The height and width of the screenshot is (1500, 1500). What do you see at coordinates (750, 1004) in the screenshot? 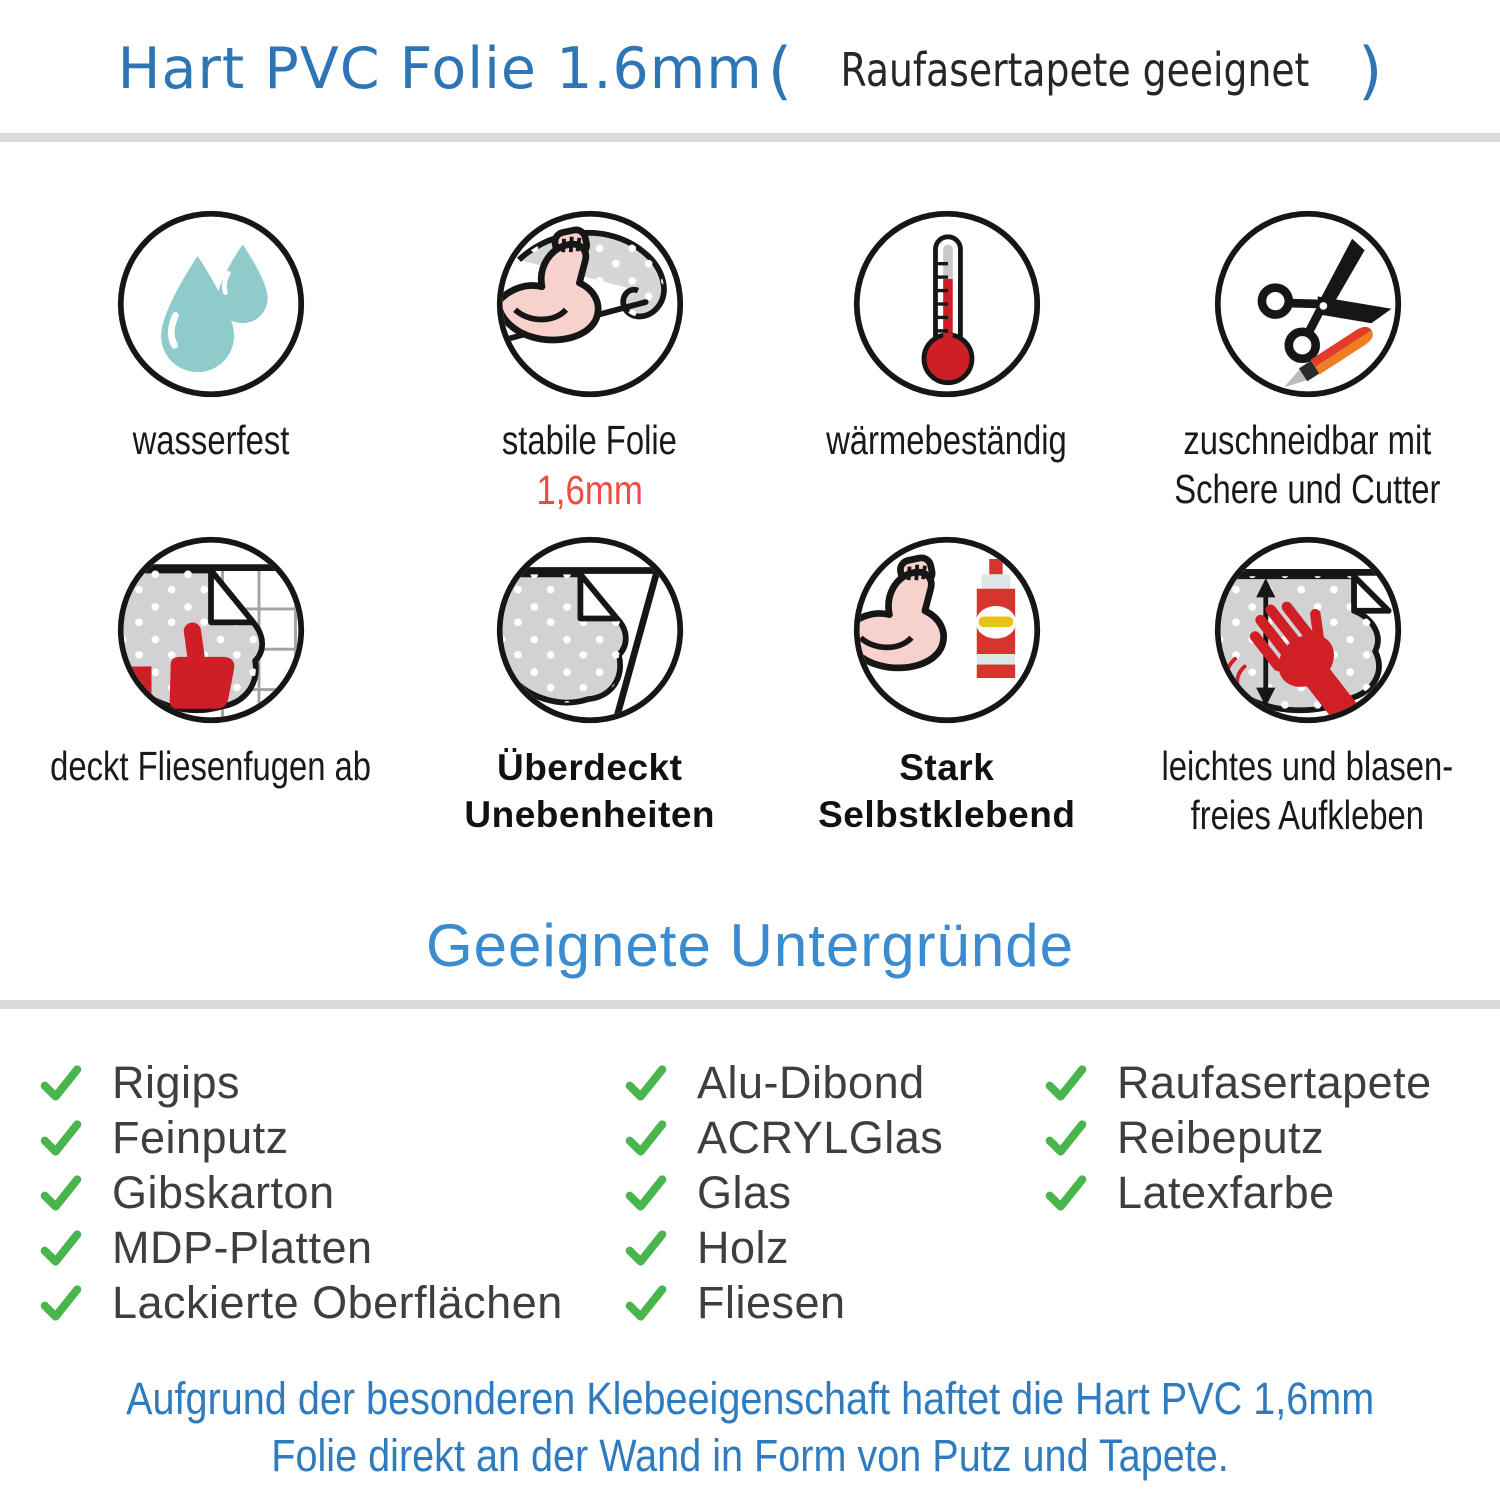
I see `divider-middle` at bounding box center [750, 1004].